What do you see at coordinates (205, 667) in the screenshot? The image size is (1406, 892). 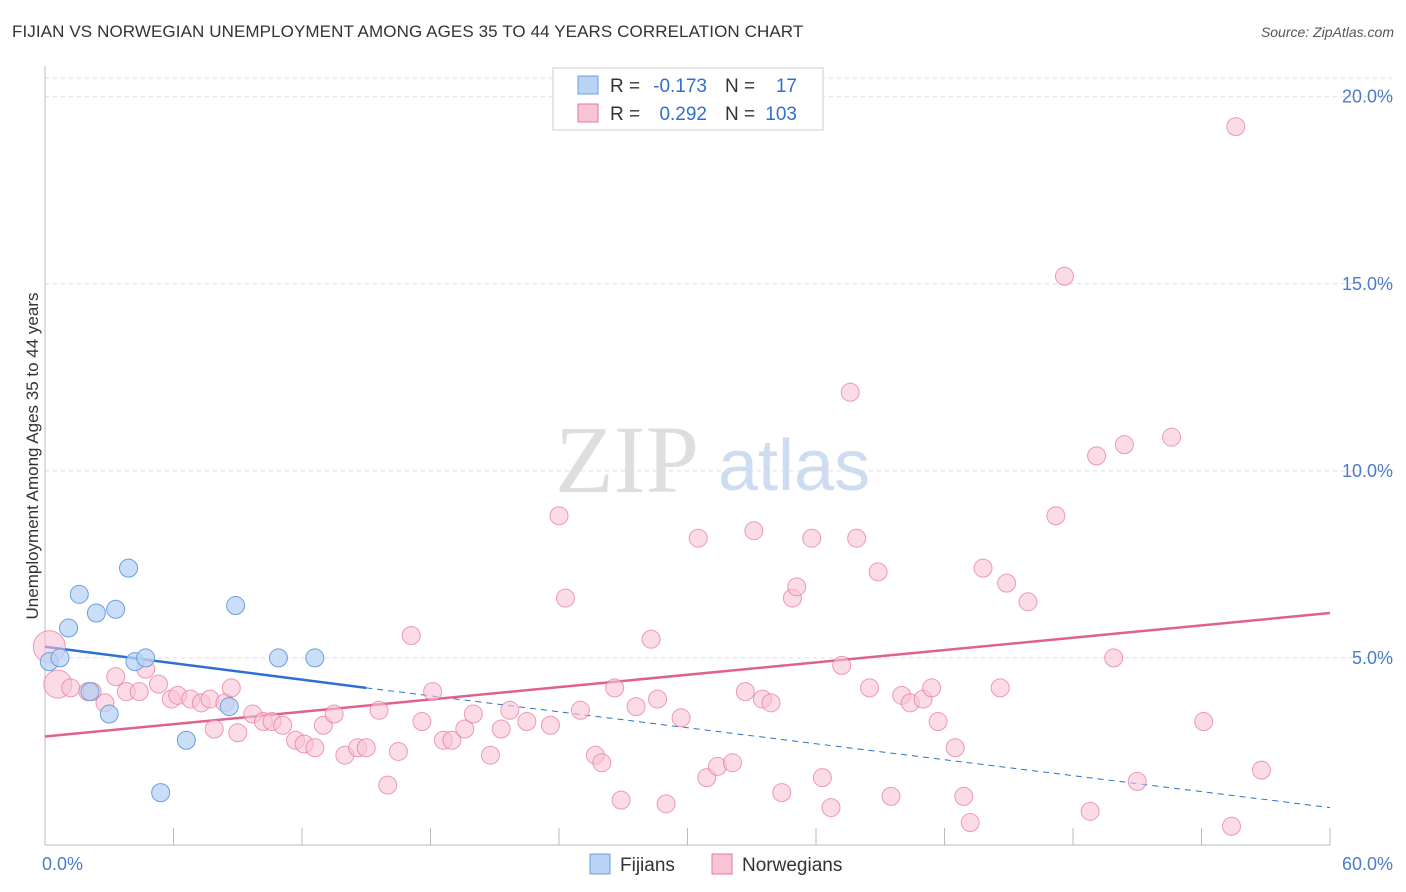 I see `trend-line-fijians` at bounding box center [205, 667].